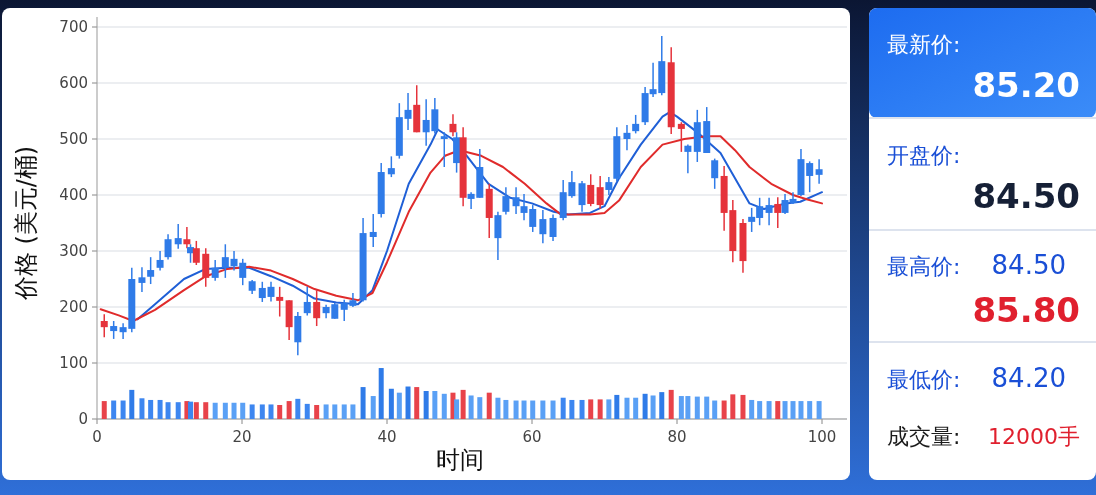 The height and width of the screenshot is (495, 1096). I want to click on text: 开盘价:, so click(924, 155).